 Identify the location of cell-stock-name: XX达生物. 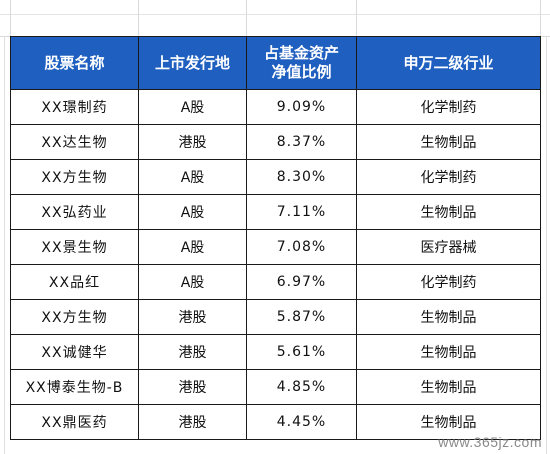
(74, 142).